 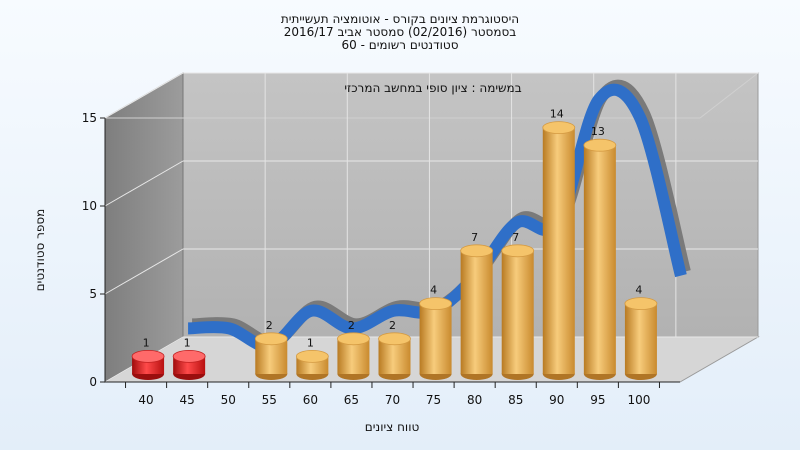 I want to click on bar-85: 7, so click(x=518, y=305).